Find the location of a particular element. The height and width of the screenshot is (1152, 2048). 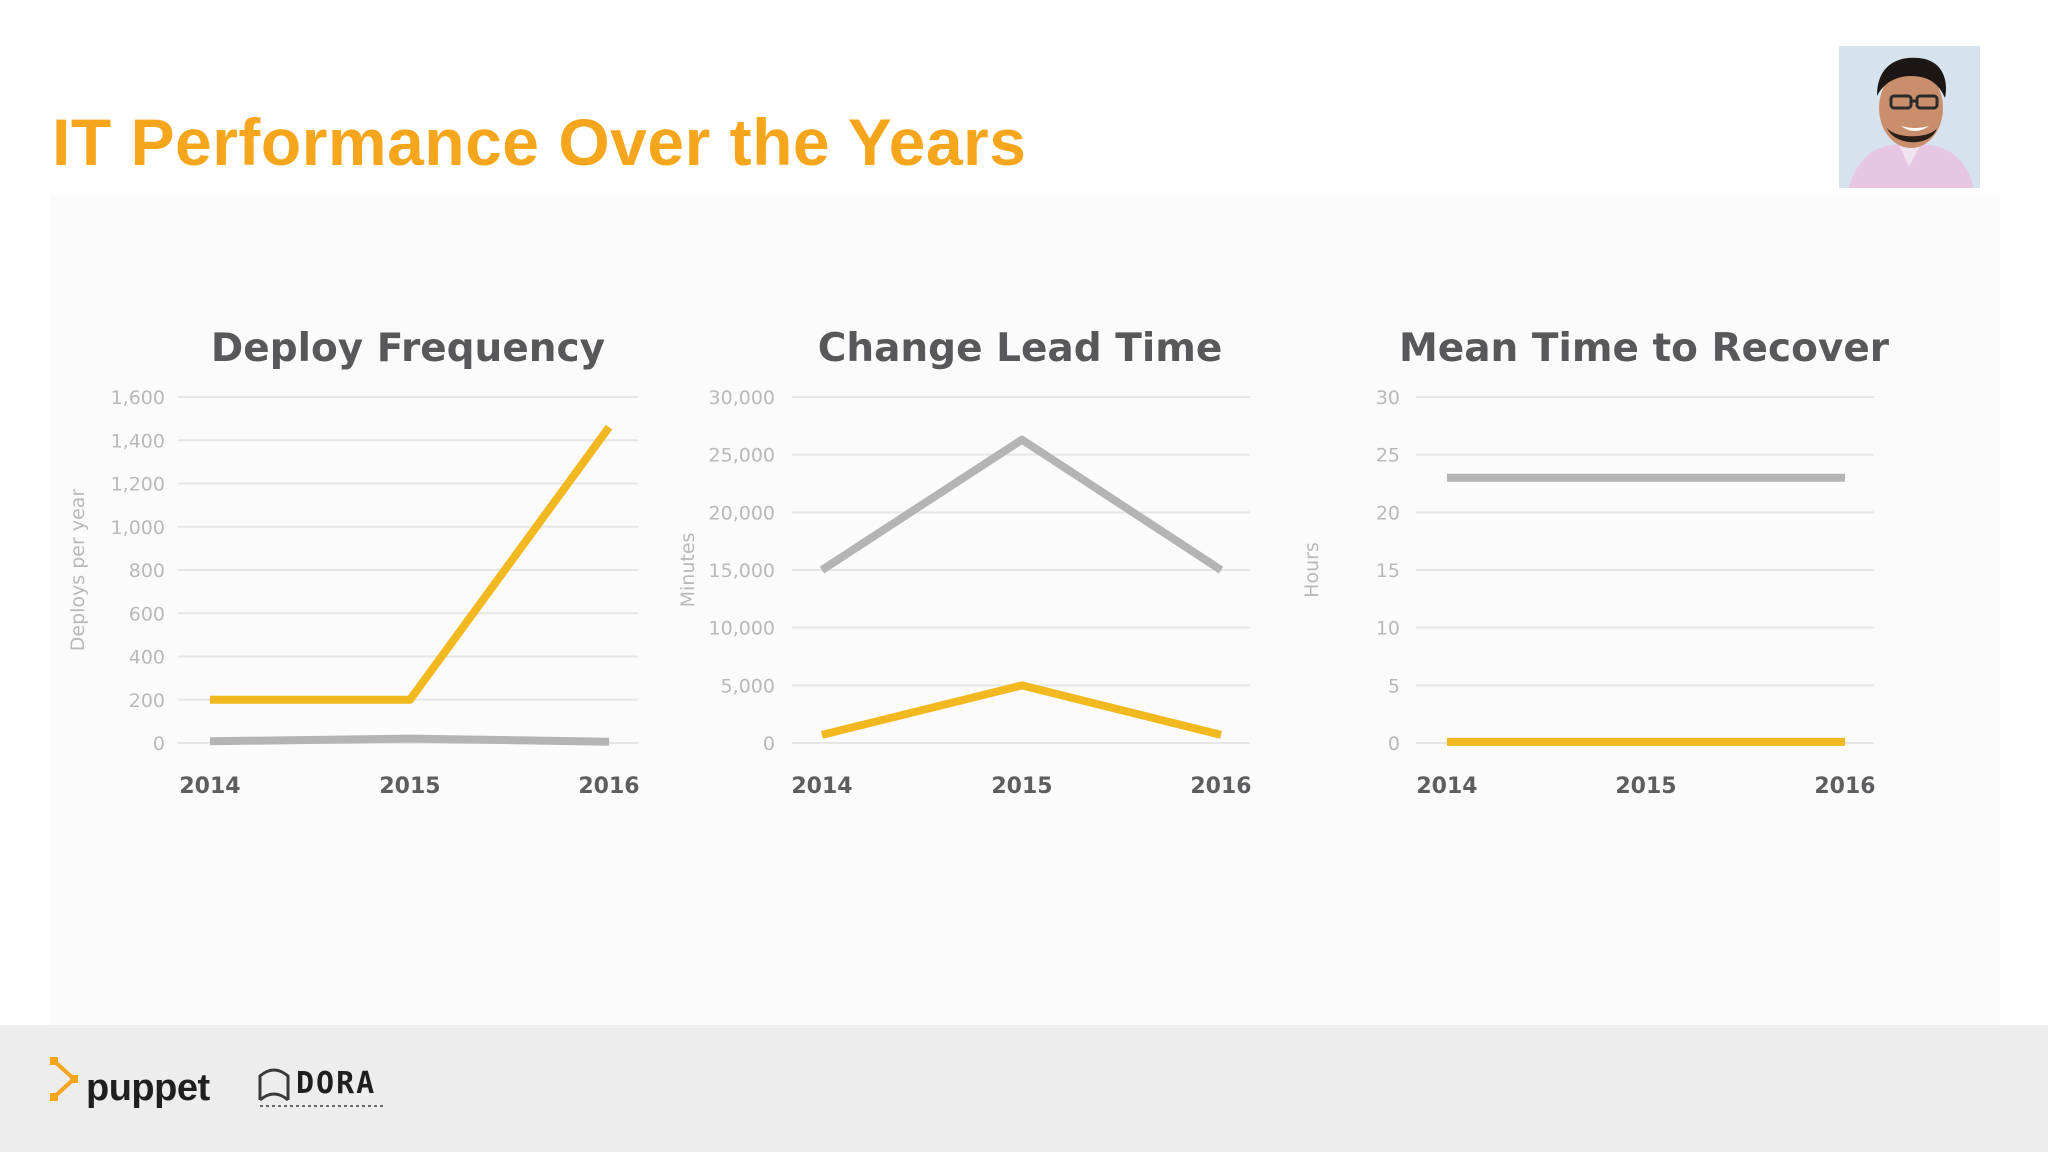

y-tick-label: 10,000 is located at coordinates (742, 629).